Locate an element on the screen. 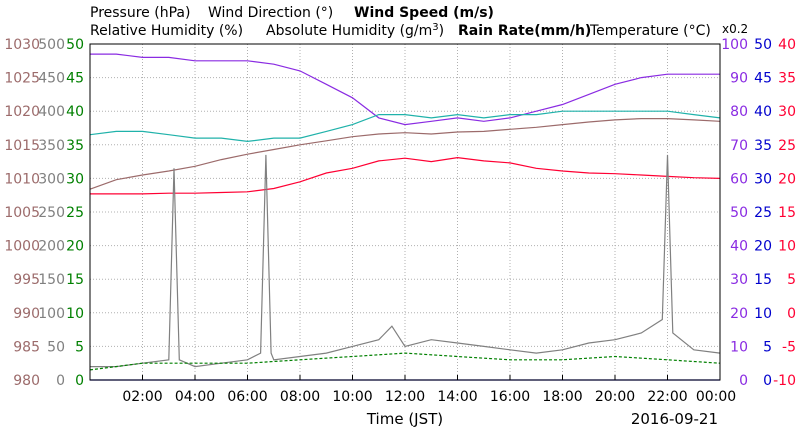 Image resolution: width=800 pixels, height=434 pixels. y-tick-label-wind-speed: 15 is located at coordinates (75, 280).